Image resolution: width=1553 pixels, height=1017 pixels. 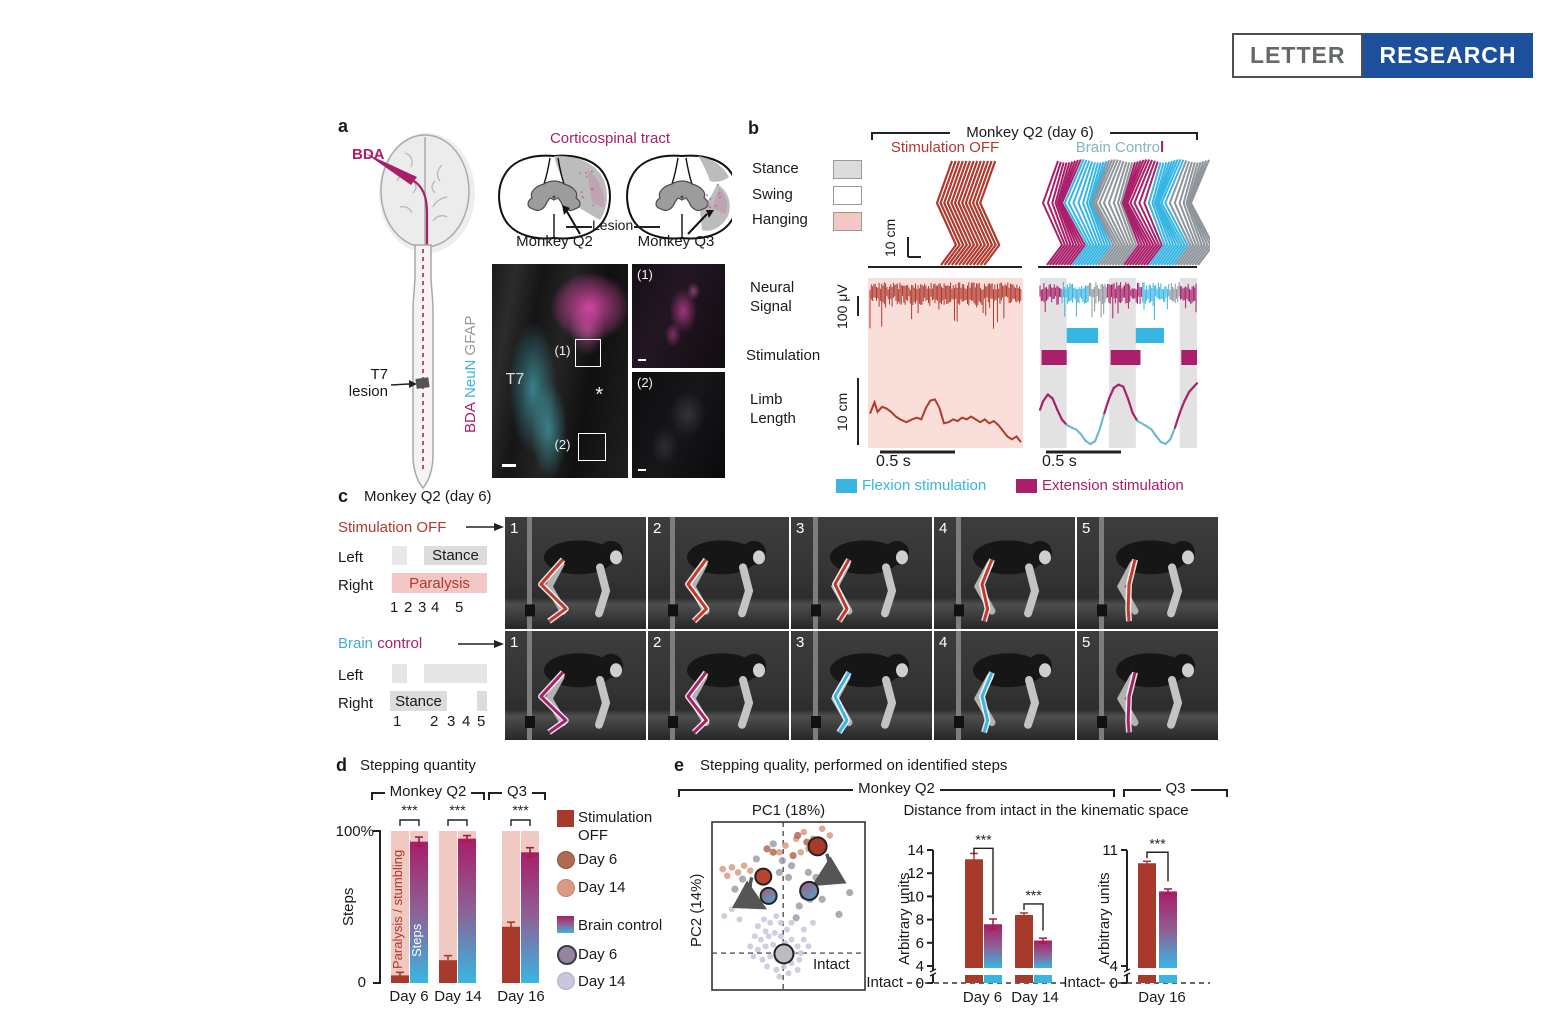 I want to click on column-stim-off-title: Stimulation OFF, so click(x=945, y=147).